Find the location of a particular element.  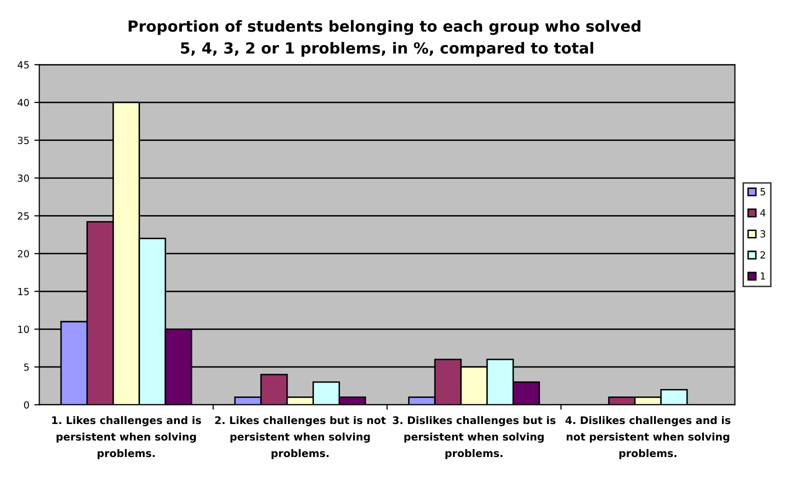

legend-label: 1 is located at coordinates (763, 276).